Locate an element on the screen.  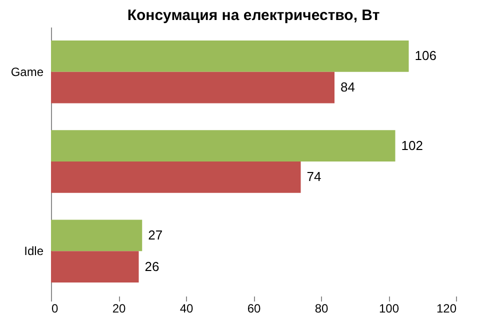
data-label: 26 is located at coordinates (152, 266).